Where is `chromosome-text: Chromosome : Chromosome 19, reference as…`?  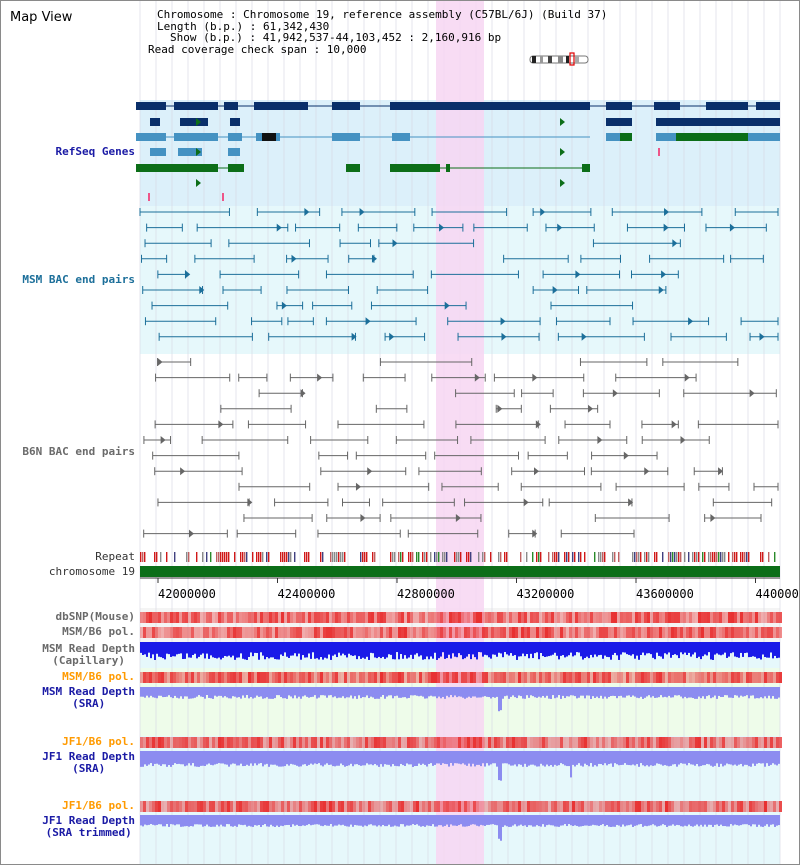
chromosome-text: Chromosome : Chromosome 19, reference as… is located at coordinates (382, 14).